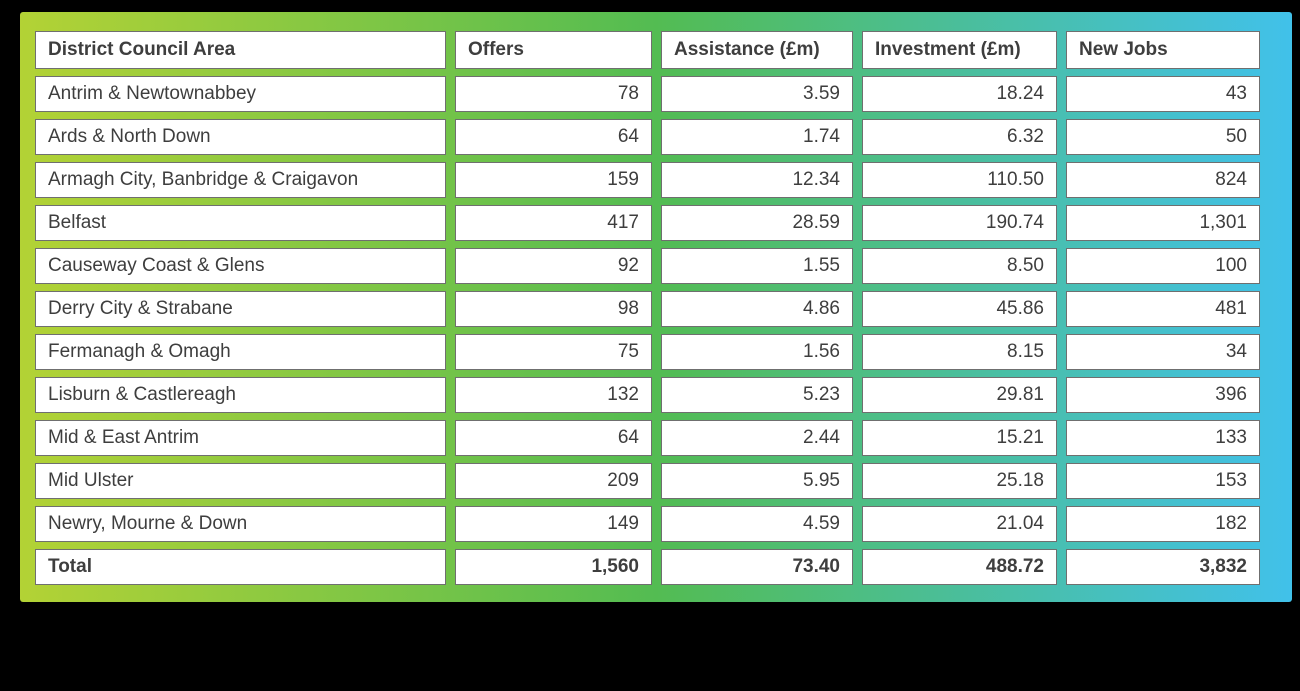  What do you see at coordinates (1163, 266) in the screenshot?
I see `value-cell: 100` at bounding box center [1163, 266].